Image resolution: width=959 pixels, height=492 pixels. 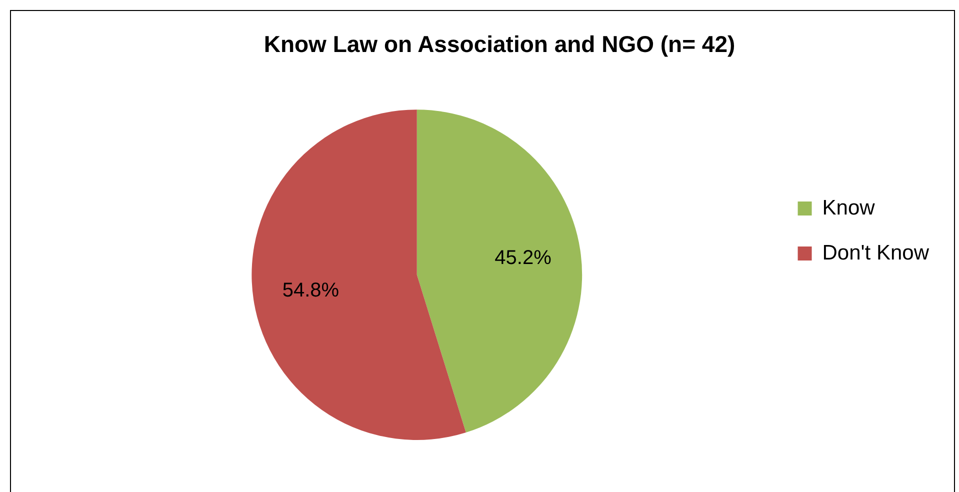 I want to click on legend-label: Know, so click(x=849, y=208).